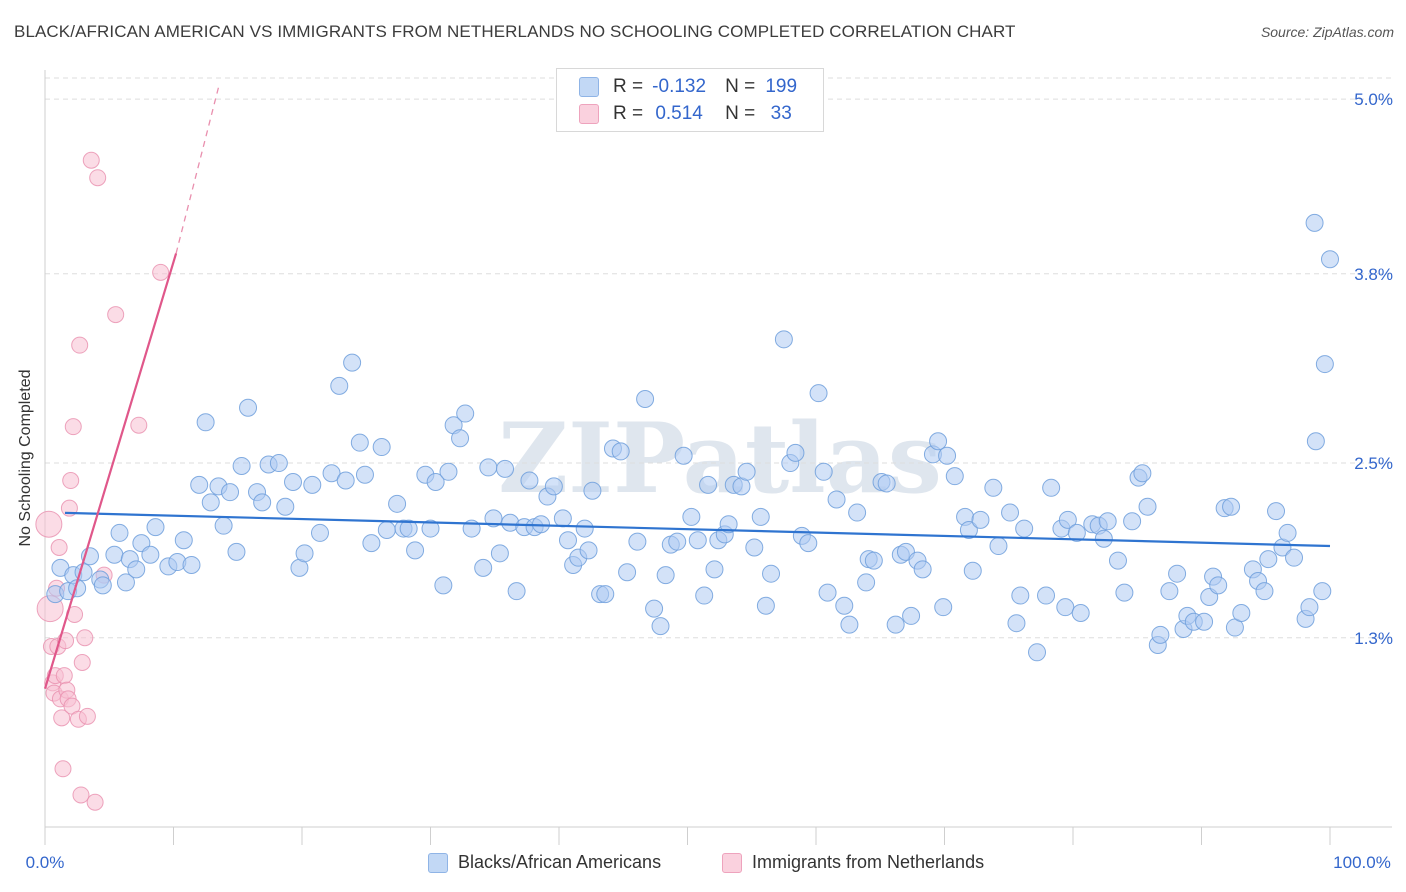 The height and width of the screenshot is (892, 1406). What do you see at coordinates (1362, 862) in the screenshot?
I see `x-tick-label: 100.0%` at bounding box center [1362, 862].